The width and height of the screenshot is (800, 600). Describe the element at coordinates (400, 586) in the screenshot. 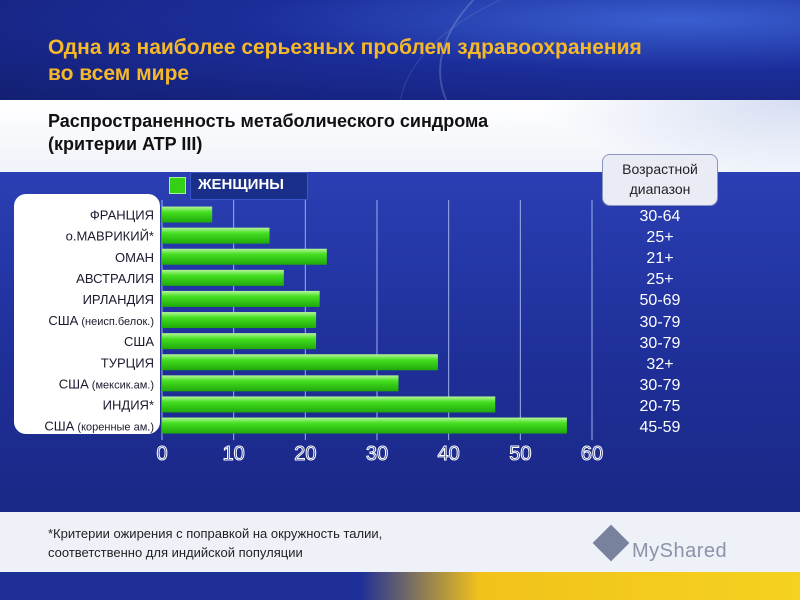

I see `bottom-strip` at that location.